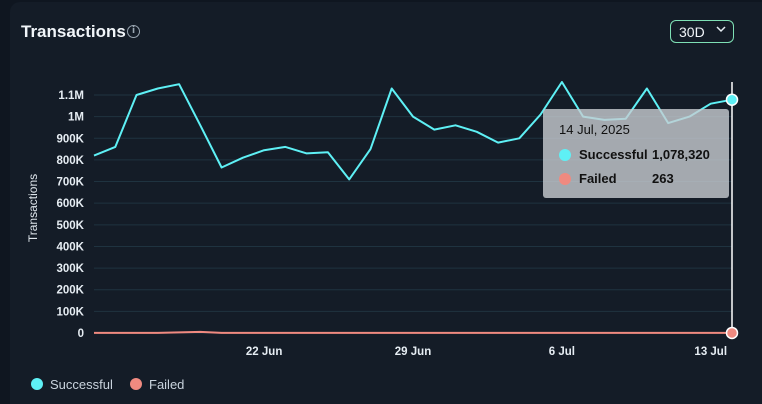 The width and height of the screenshot is (762, 404). I want to click on y-axis-label: Transactions, so click(33, 208).